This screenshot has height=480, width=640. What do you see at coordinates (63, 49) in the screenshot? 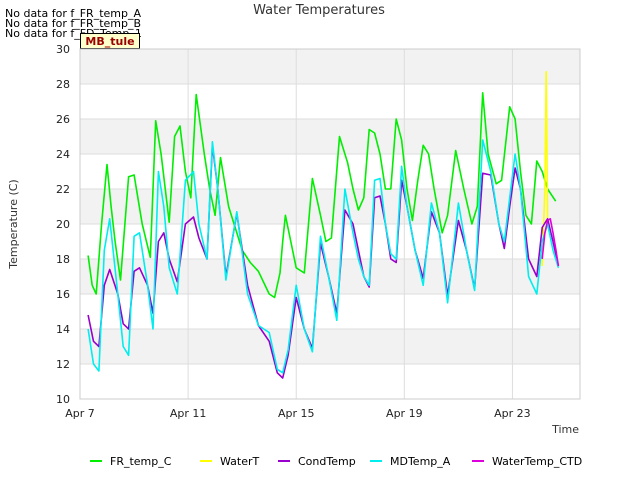
I see `y-tick-label: 30` at bounding box center [63, 49].